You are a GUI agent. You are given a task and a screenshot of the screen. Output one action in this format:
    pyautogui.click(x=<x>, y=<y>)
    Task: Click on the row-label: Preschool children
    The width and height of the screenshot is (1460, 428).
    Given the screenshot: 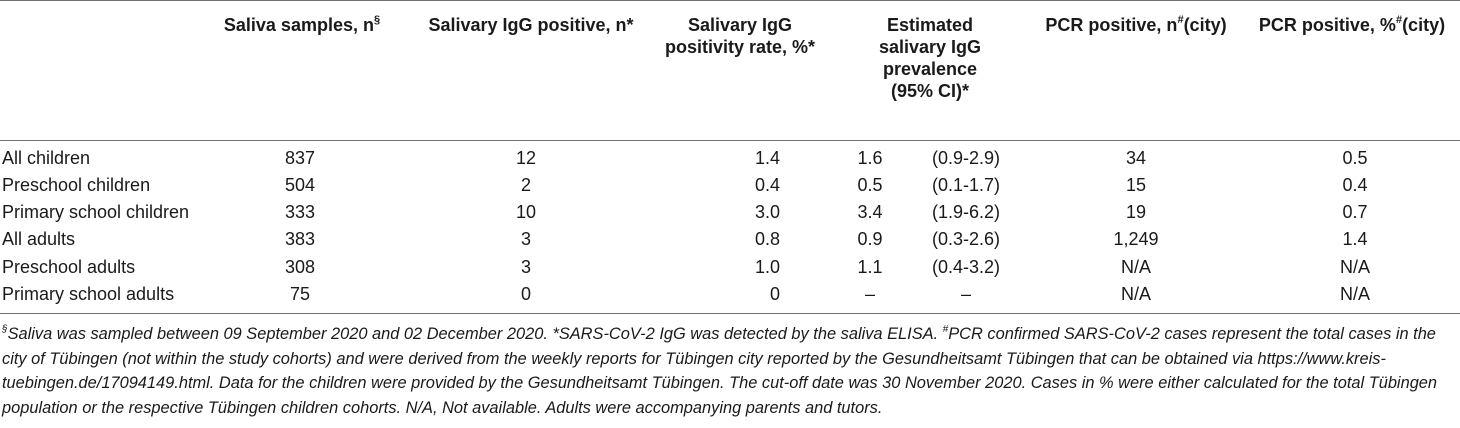 What is the action you would take?
    pyautogui.click(x=76, y=185)
    